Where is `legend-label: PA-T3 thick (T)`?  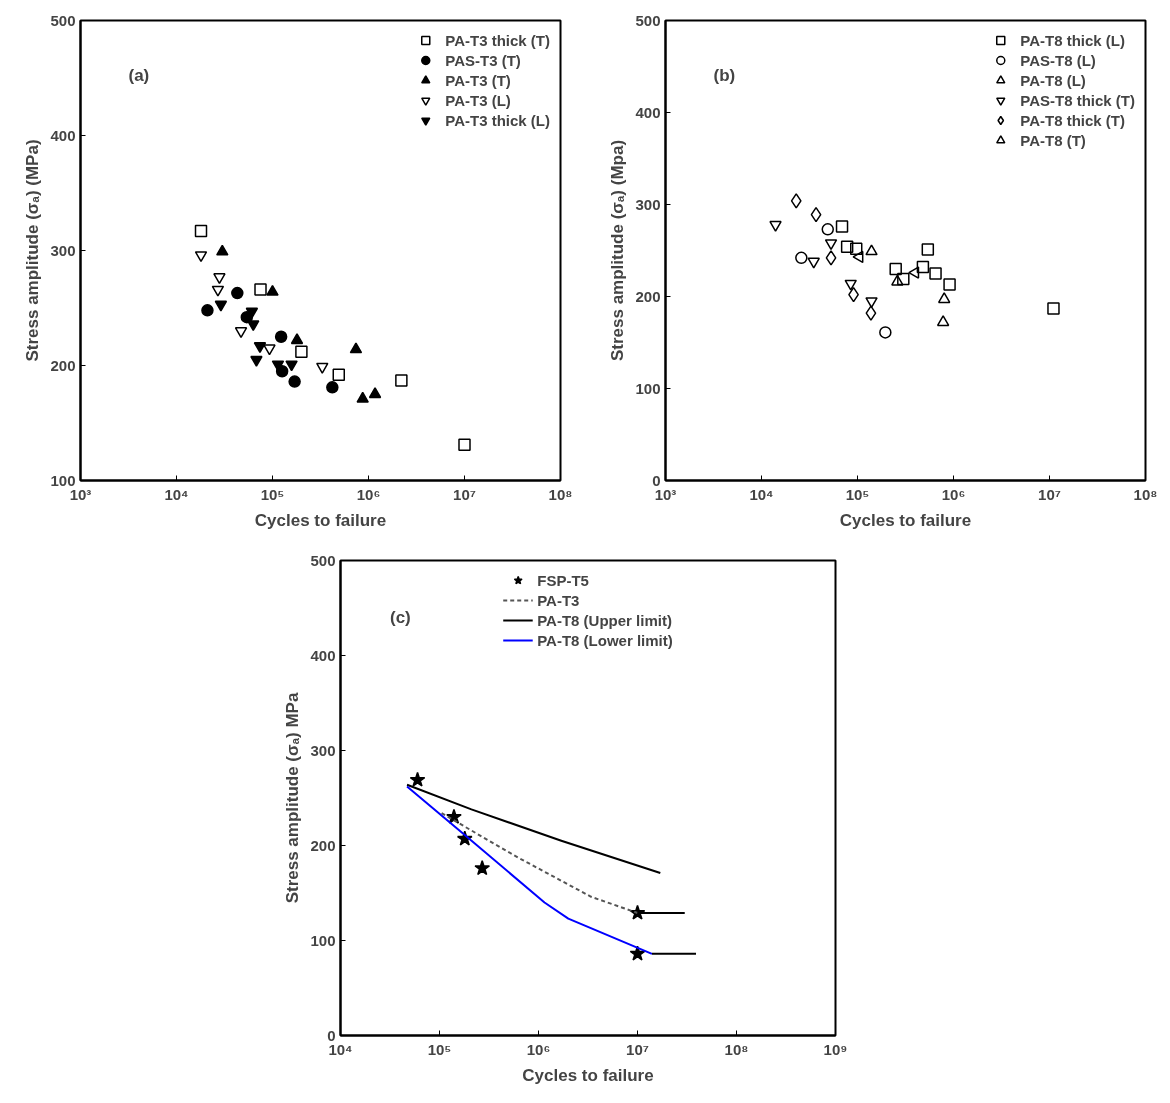
legend-label: PA-T3 thick (T) is located at coordinates (497, 40).